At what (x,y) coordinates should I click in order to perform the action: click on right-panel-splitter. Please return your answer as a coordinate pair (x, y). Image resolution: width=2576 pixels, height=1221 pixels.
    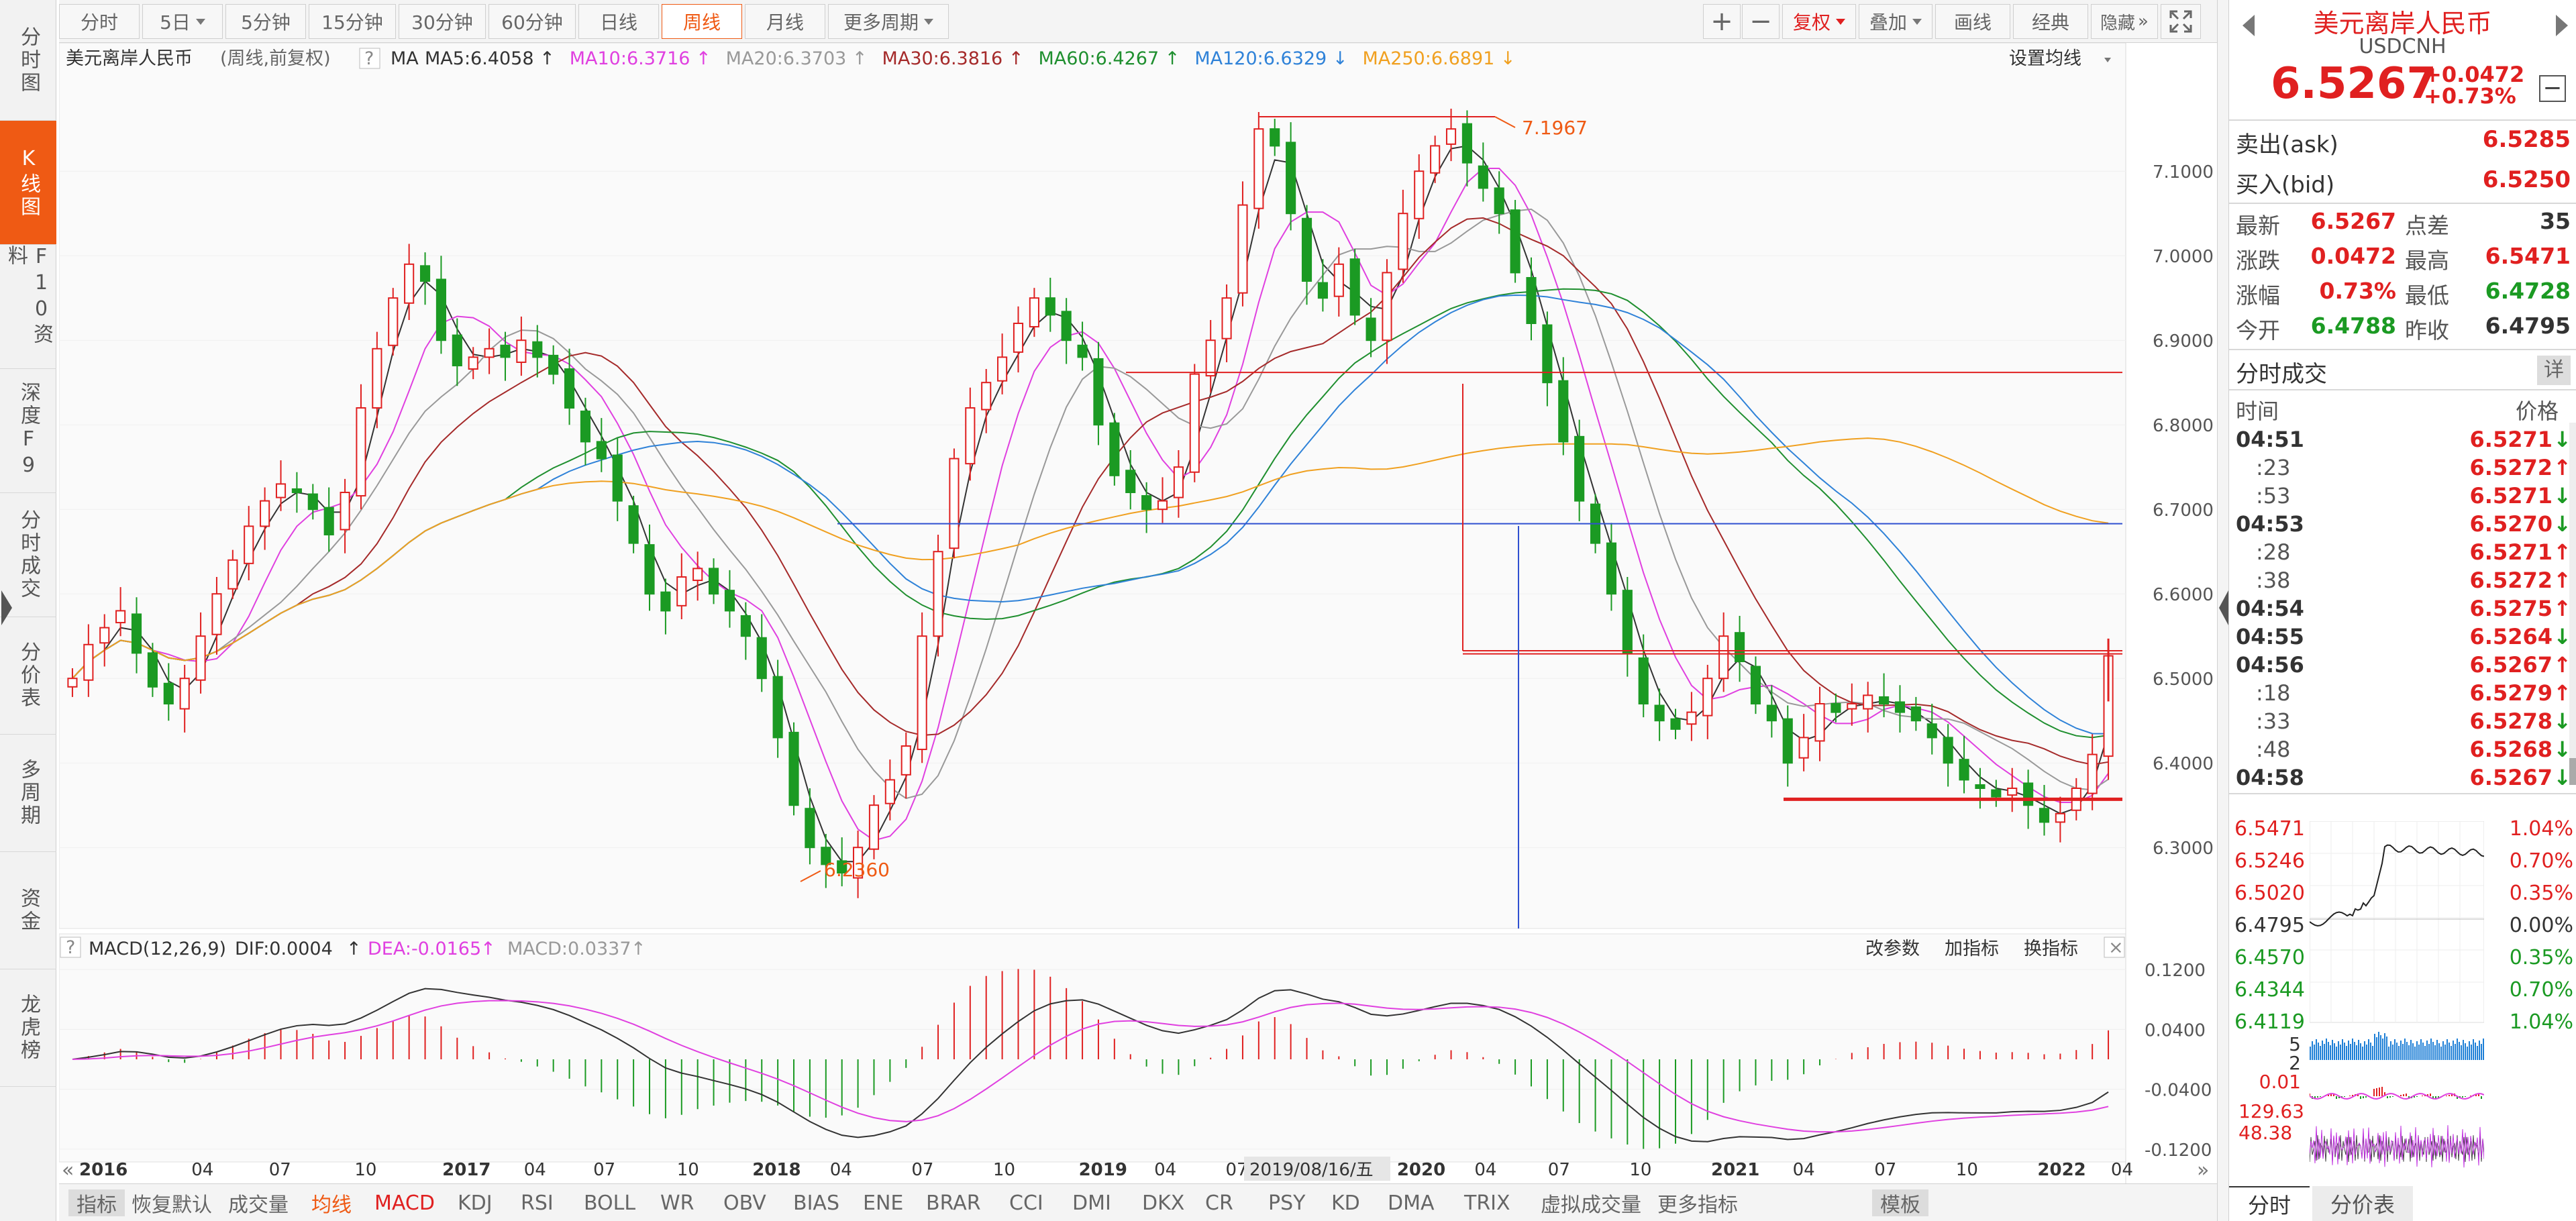
    Looking at the image, I should click on (2223, 610).